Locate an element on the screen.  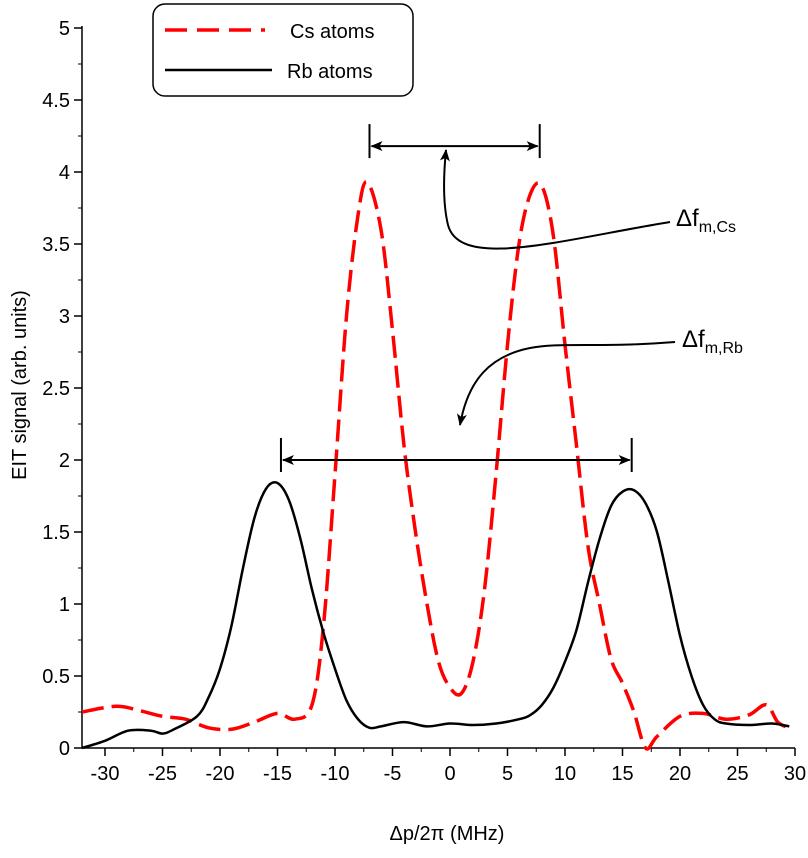
x-tick-label: -20 is located at coordinates (220, 774).